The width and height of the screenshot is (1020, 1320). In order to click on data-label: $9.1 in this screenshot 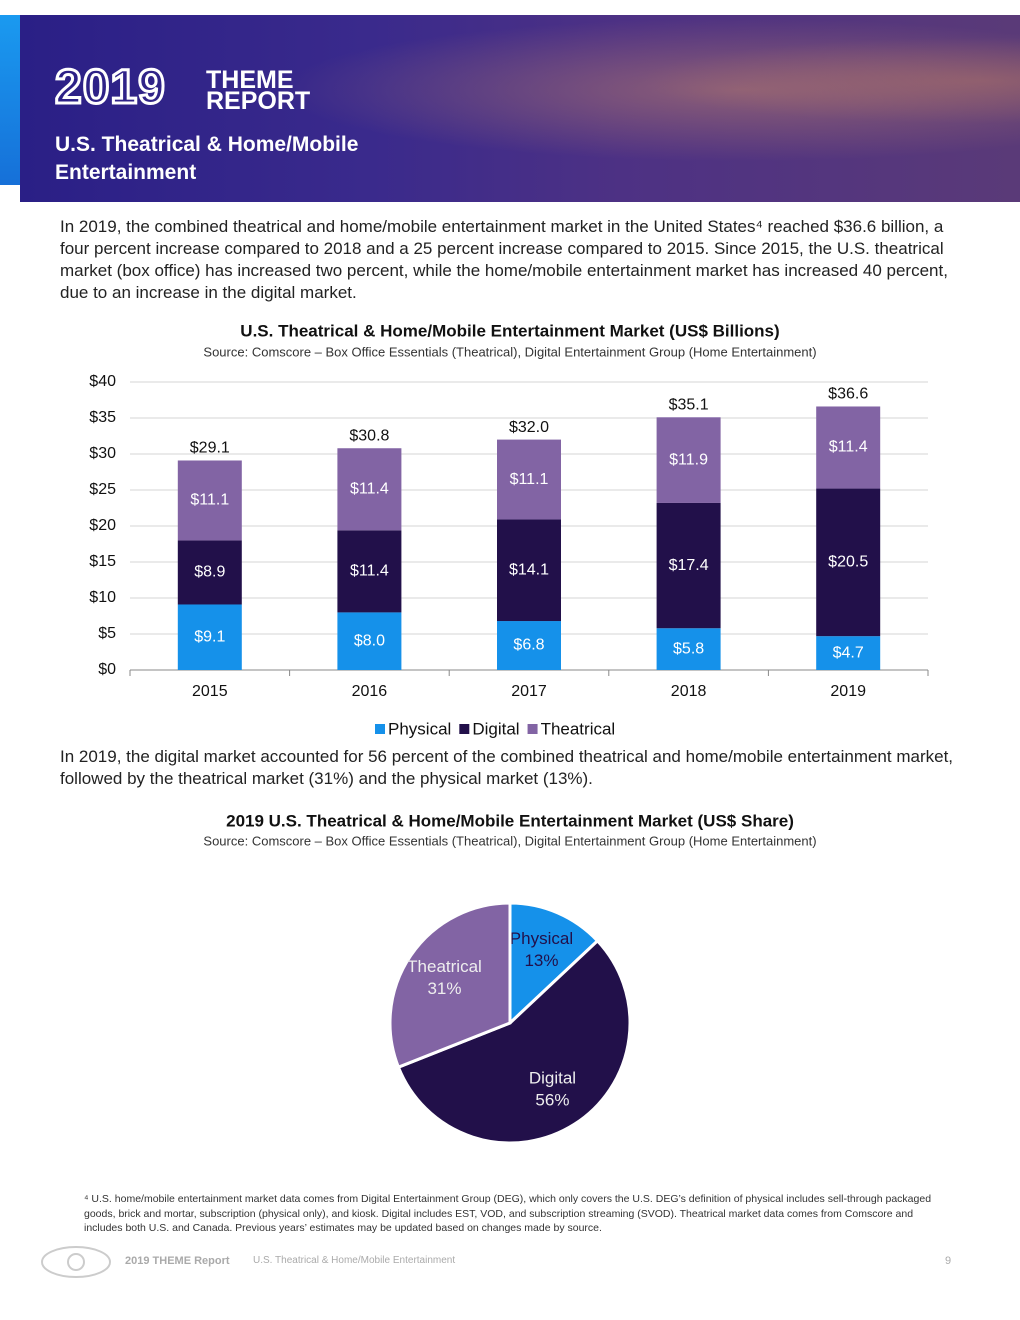, I will do `click(209, 636)`.